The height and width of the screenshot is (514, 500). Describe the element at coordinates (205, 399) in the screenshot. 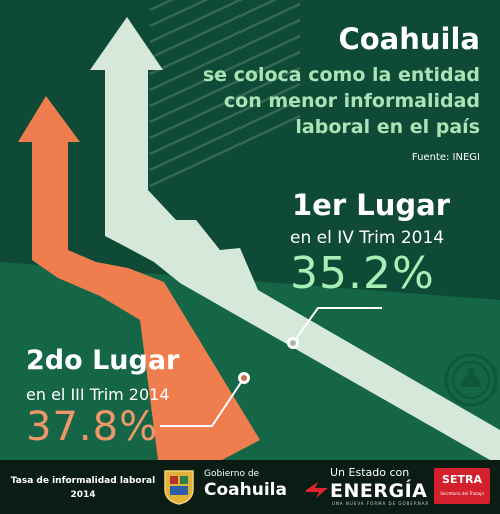

I see `connector-second` at that location.